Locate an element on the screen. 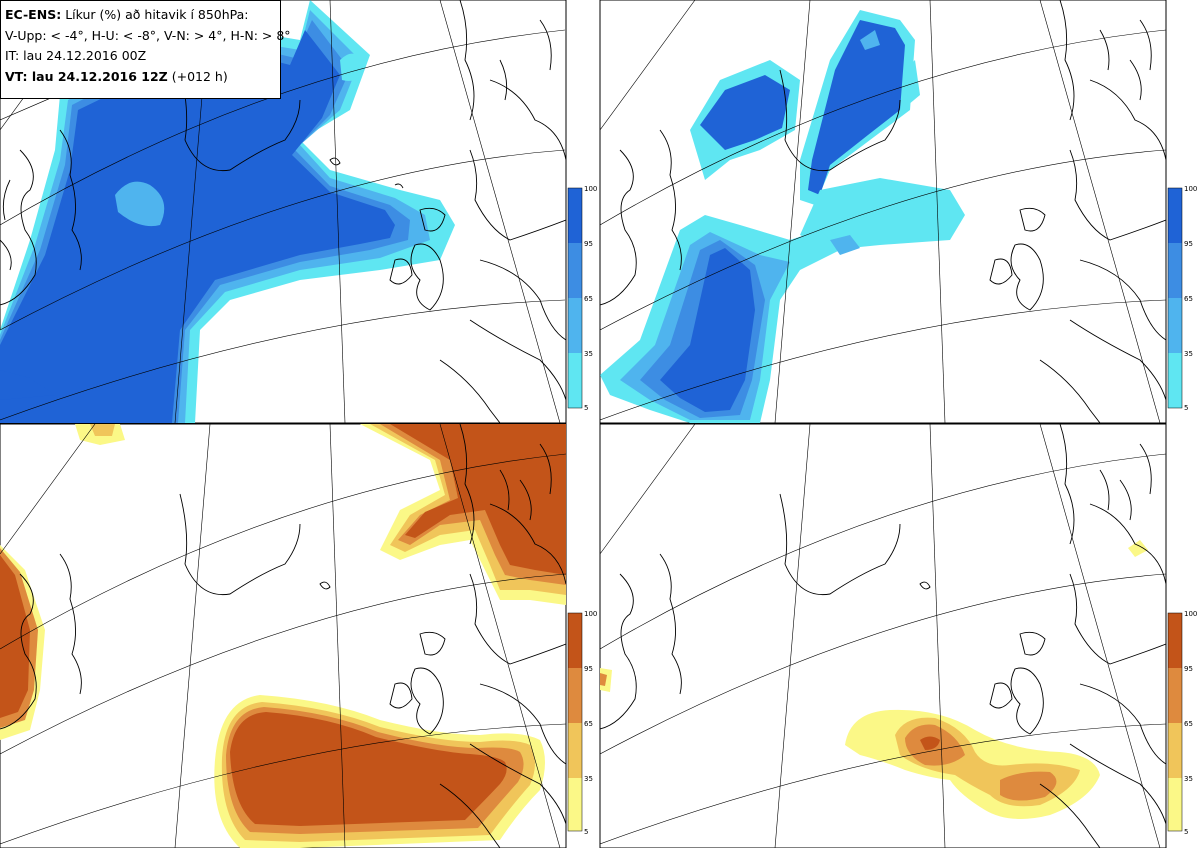  model-label: EC-ENS: is located at coordinates (33, 14).